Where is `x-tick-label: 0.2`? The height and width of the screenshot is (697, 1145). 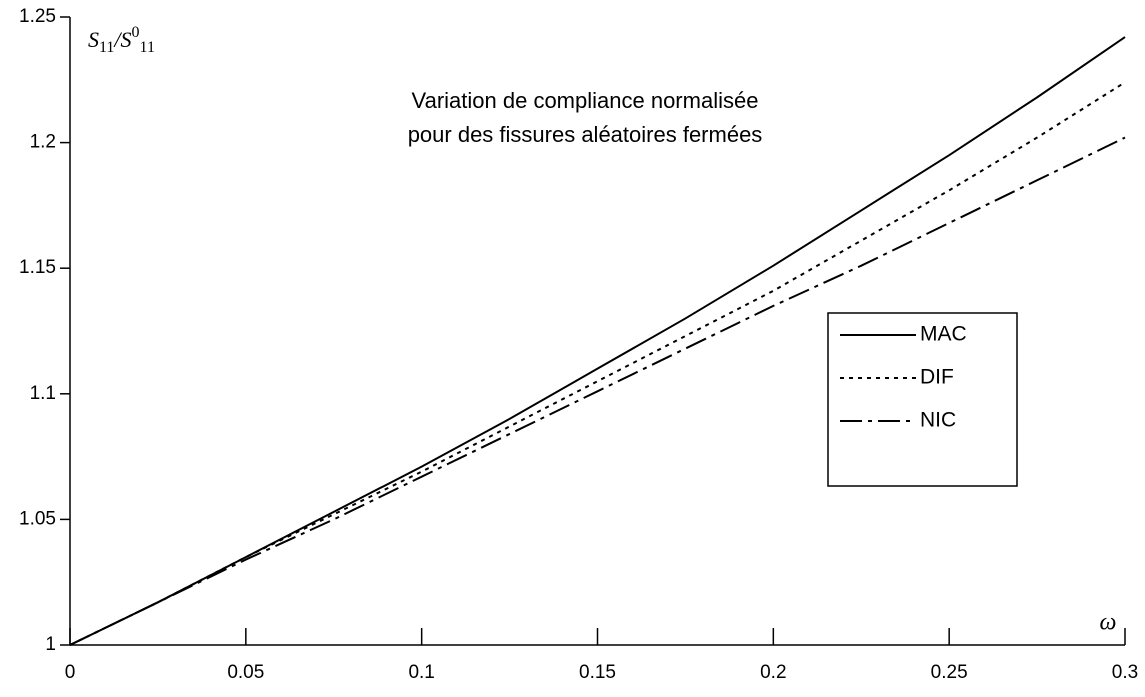 x-tick-label: 0.2 is located at coordinates (773, 672).